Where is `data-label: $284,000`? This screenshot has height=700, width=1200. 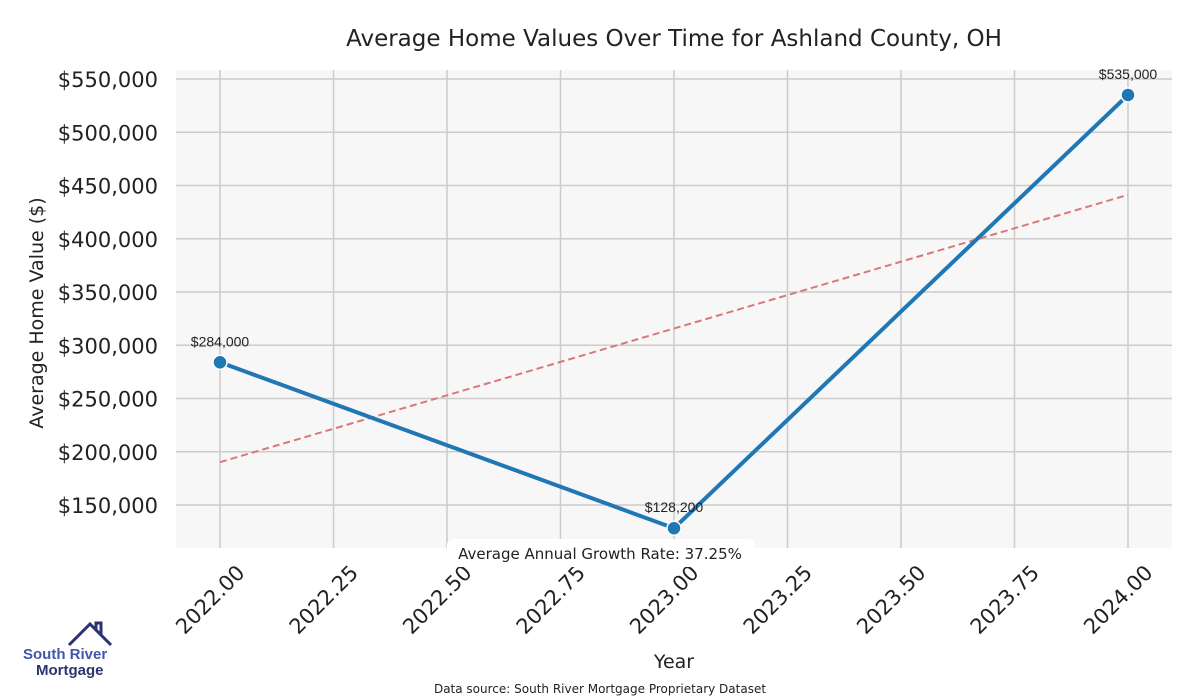
data-label: $284,000 is located at coordinates (220, 341).